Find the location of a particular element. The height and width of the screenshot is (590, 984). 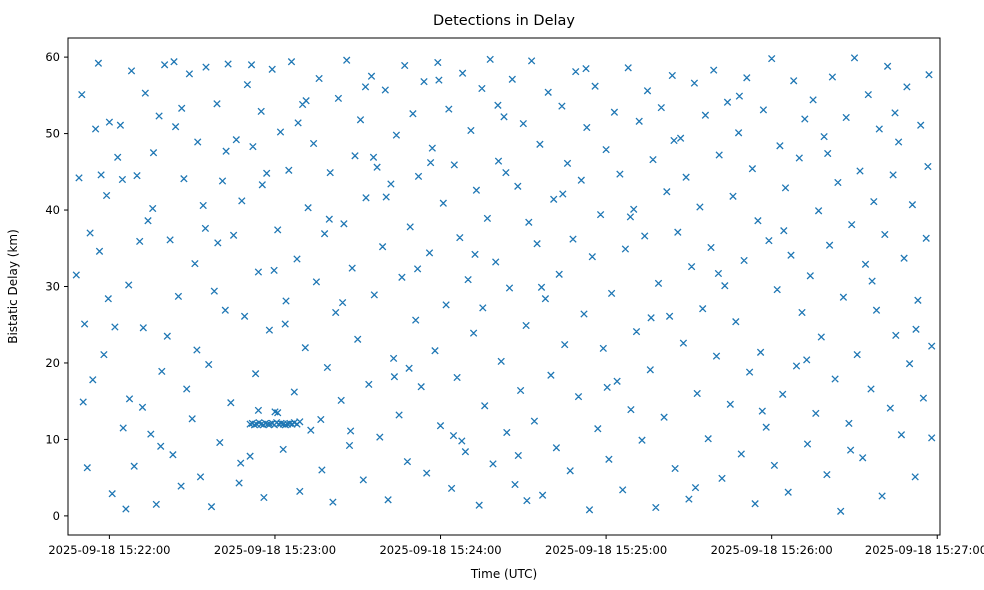

y-tick-label: 10 is located at coordinates (52, 439).